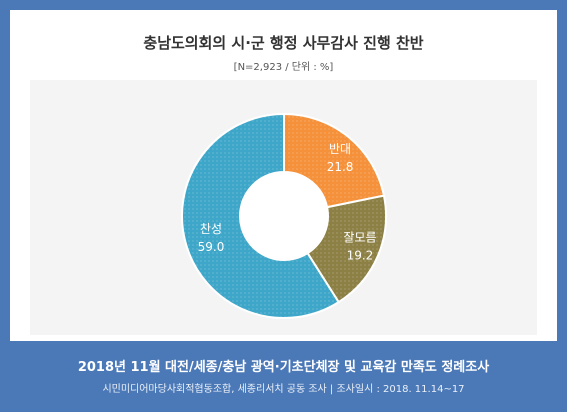  Describe the element at coordinates (340, 167) in the screenshot. I see `slice-oppose-value-label: 21.8` at that location.